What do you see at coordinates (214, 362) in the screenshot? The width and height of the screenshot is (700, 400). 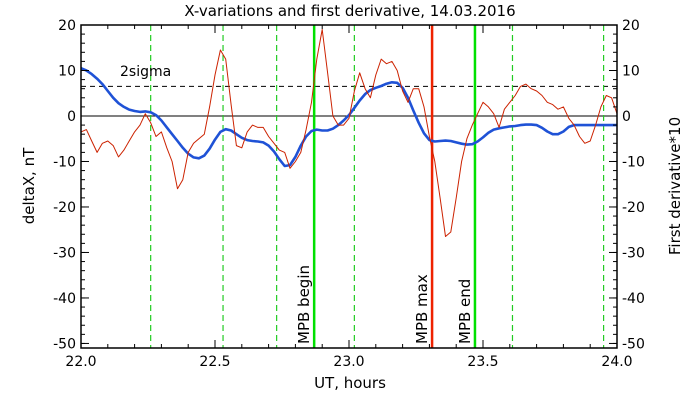 I see `x-tick-label: 22.5` at bounding box center [214, 362].